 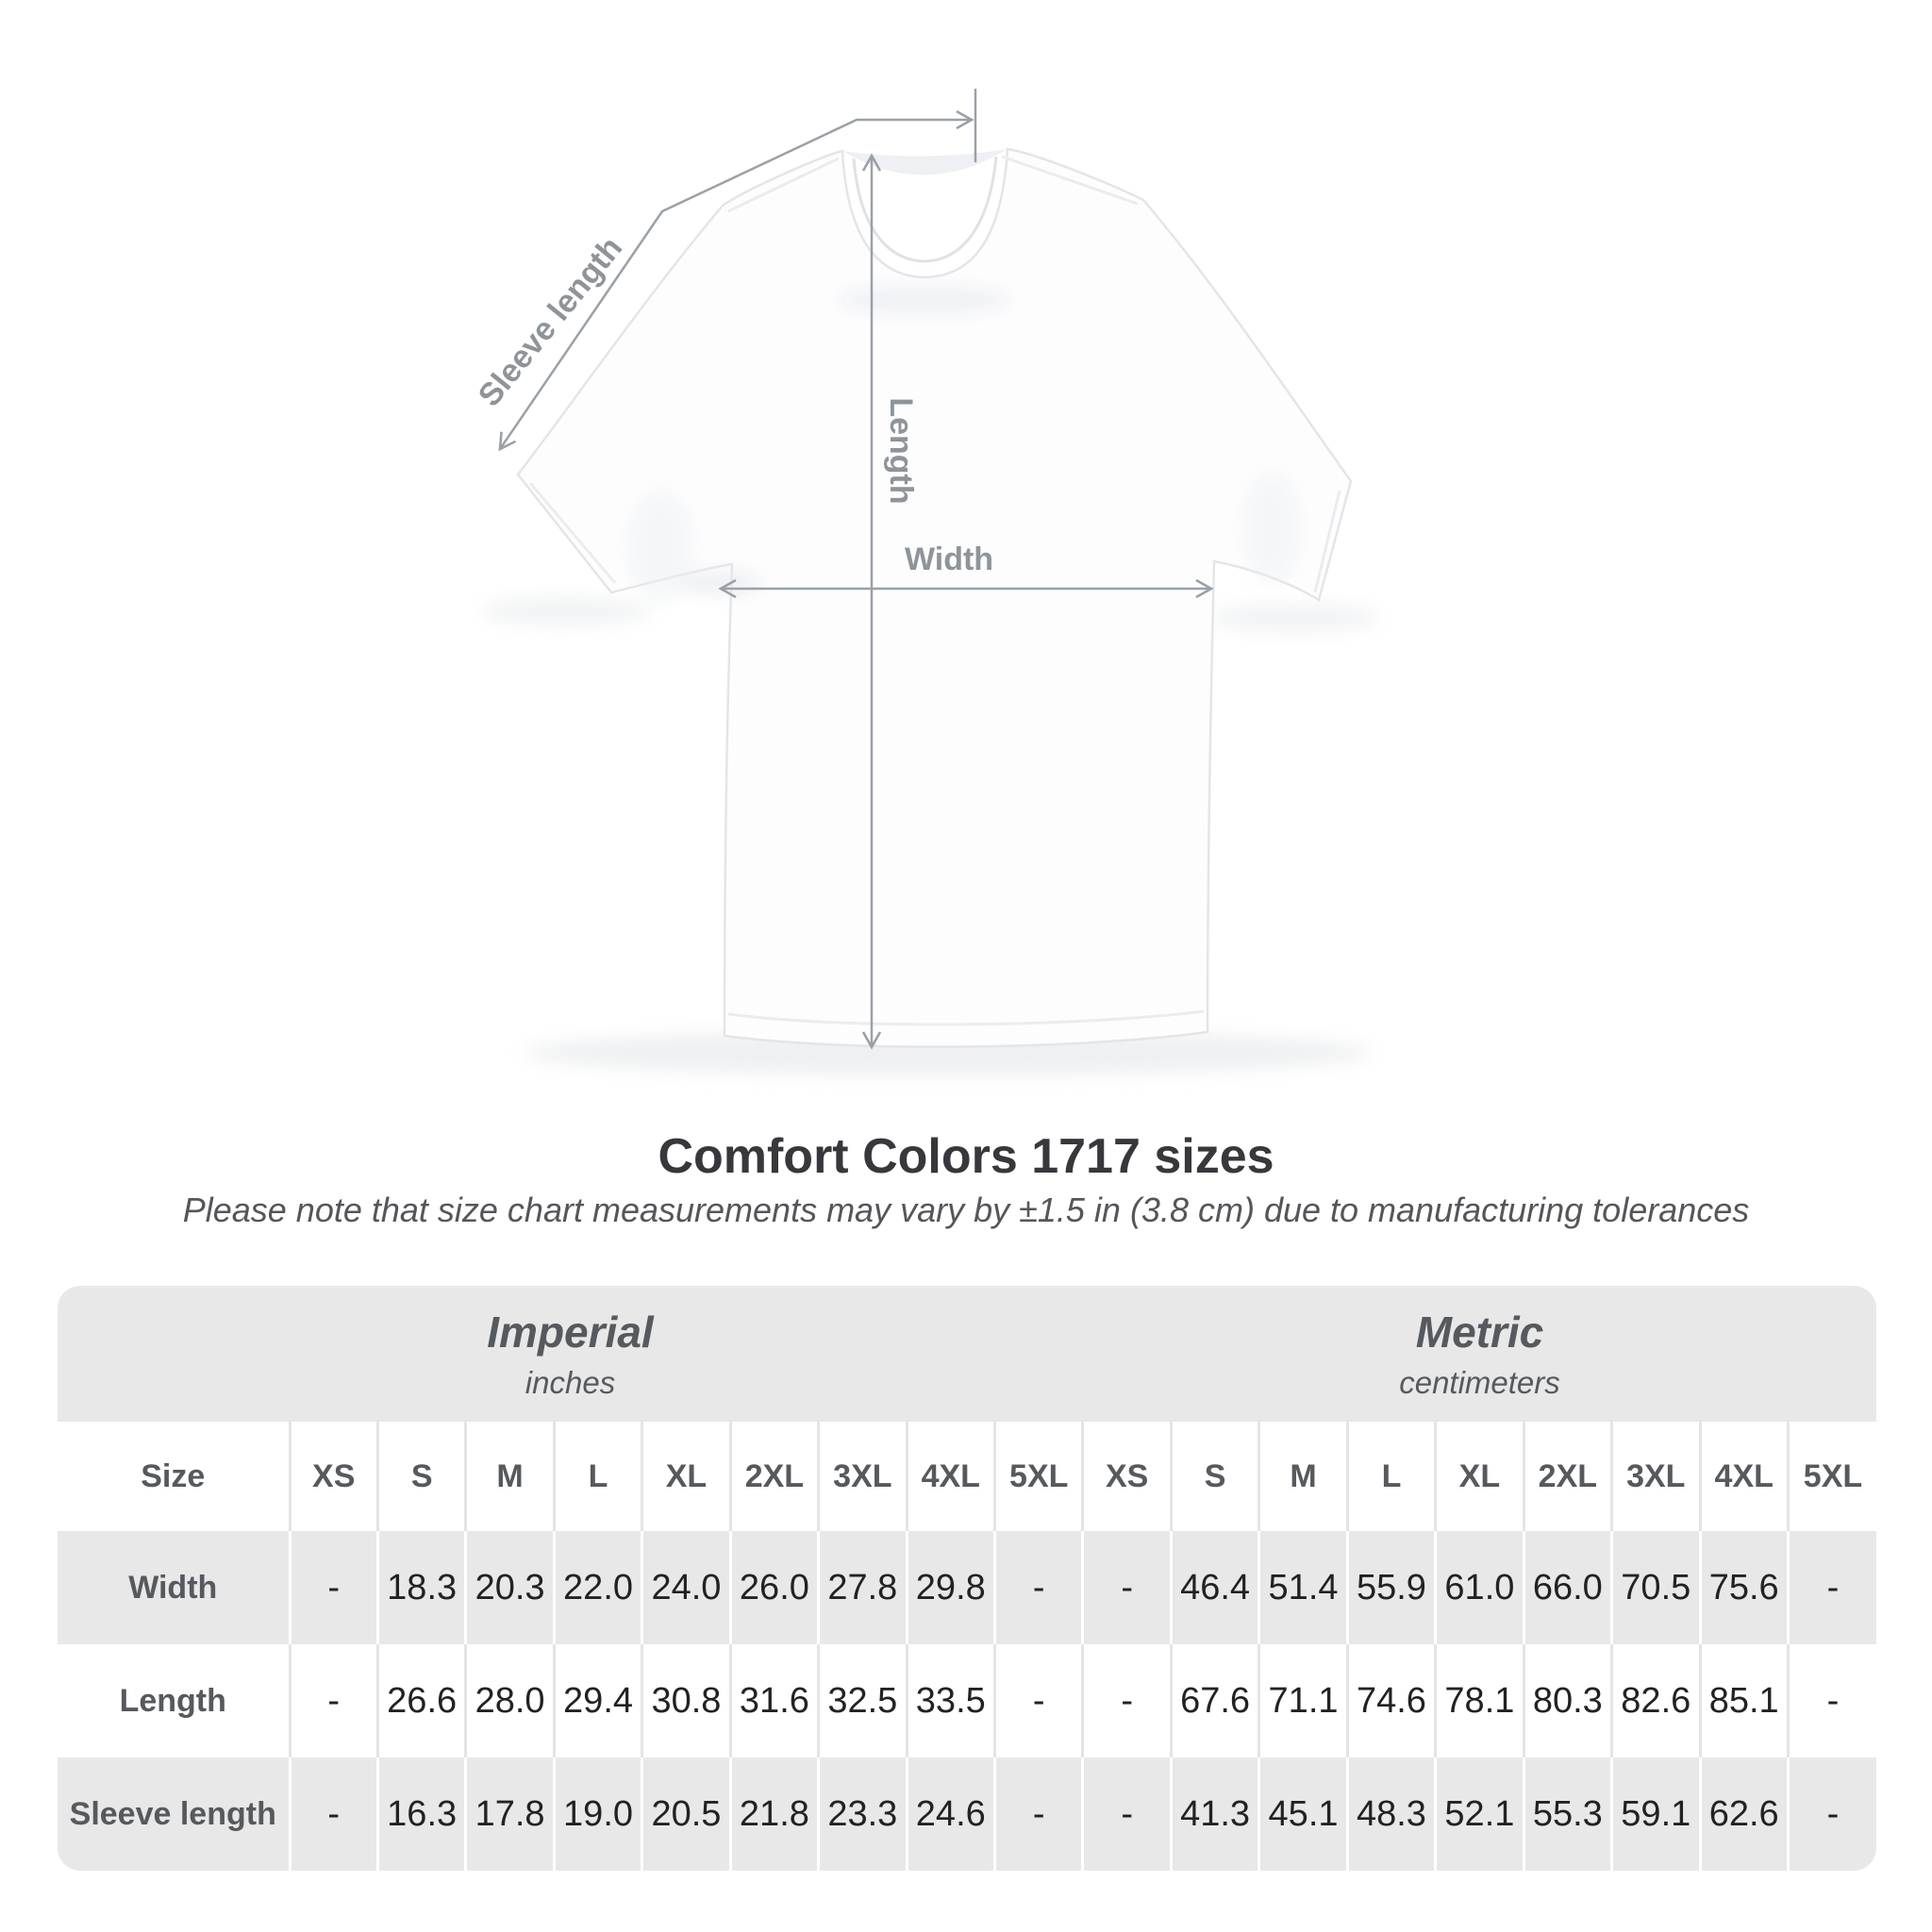 I want to click on value-cell: 51.4, so click(x=1304, y=1588).